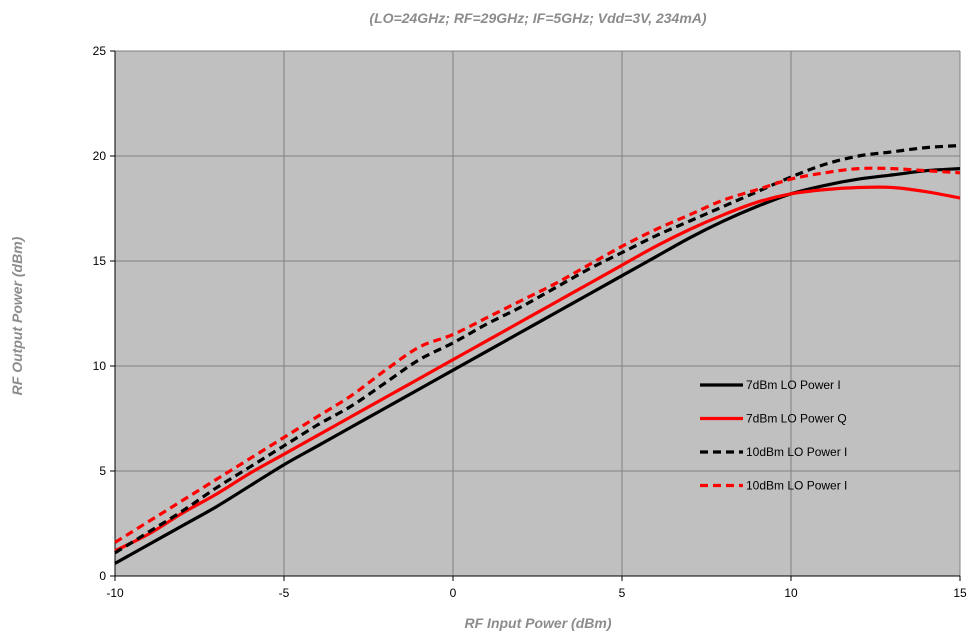 Image resolution: width=970 pixels, height=637 pixels. Describe the element at coordinates (100, 366) in the screenshot. I see `y-tick-label: 10` at that location.